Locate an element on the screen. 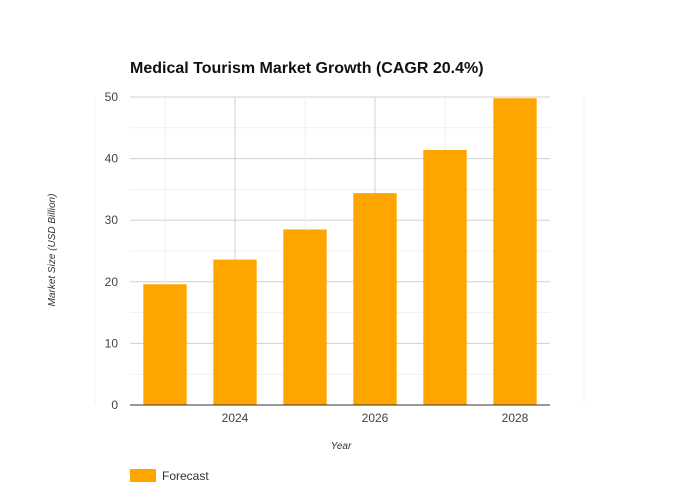 The height and width of the screenshot is (500, 680). y-tick-label: 10 is located at coordinates (112, 343).